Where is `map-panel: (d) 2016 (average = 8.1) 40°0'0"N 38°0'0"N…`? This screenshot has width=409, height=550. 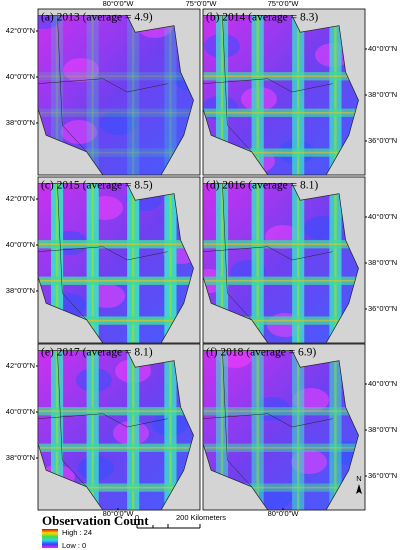
map-panel: (d) 2016 (average = 8.1) 40°0'0"N 38°0'0"N… is located at coordinates (299, 260).